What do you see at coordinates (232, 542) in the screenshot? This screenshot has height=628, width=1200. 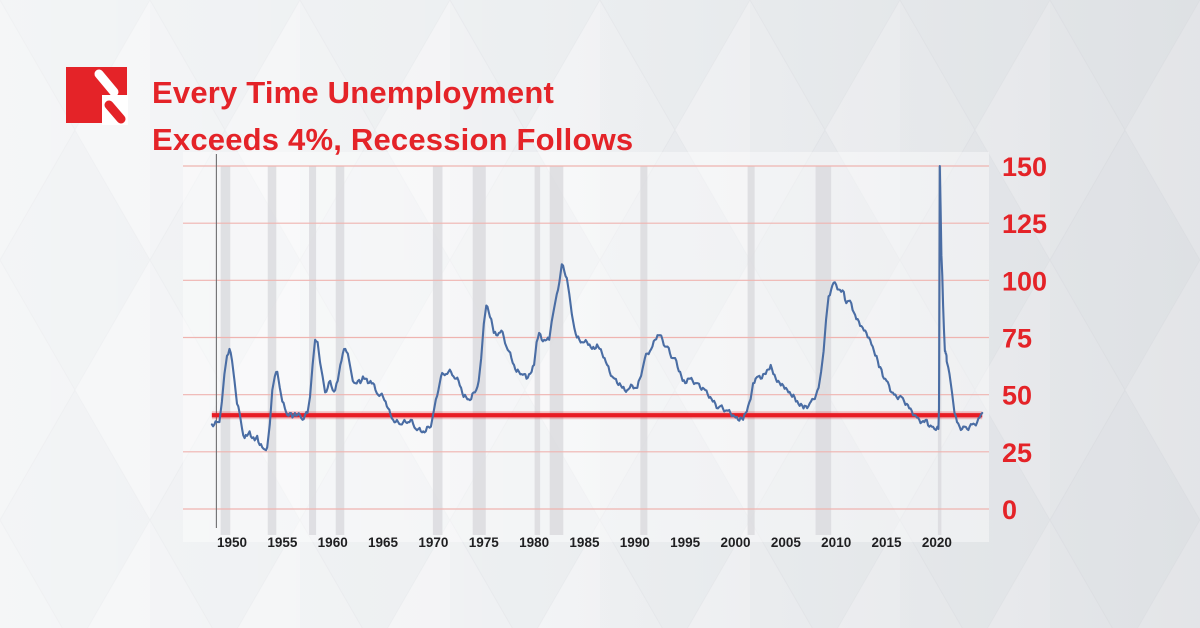 I see `x-tick-label: 1950` at bounding box center [232, 542].